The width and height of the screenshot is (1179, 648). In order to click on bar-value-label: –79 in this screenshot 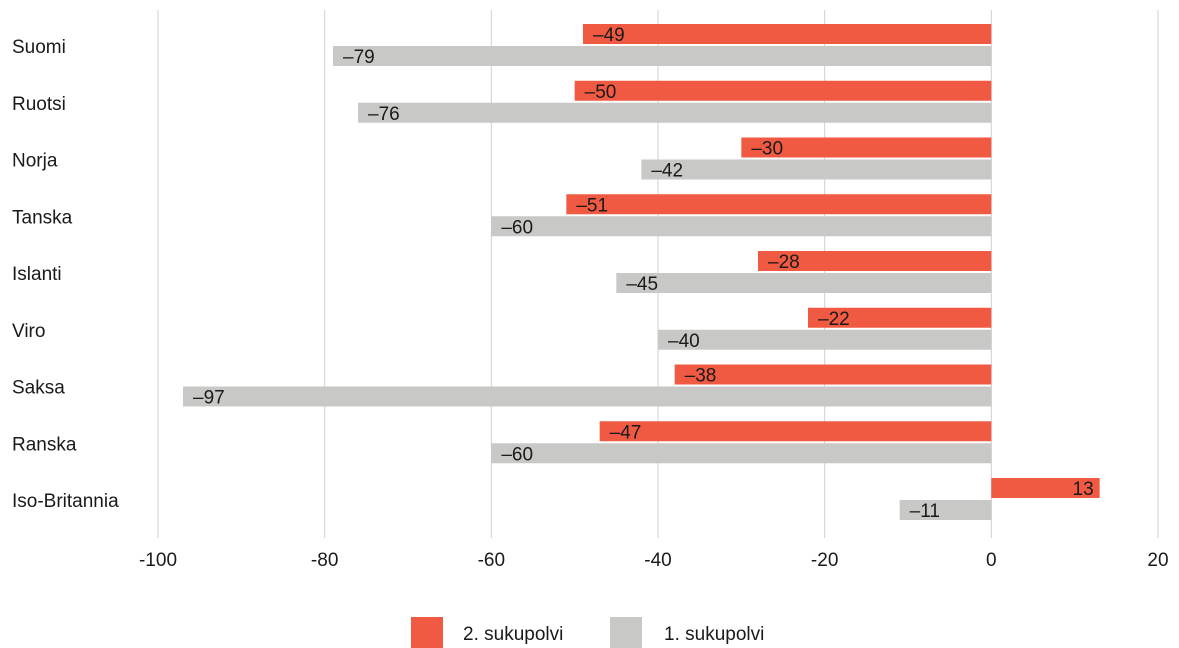, I will do `click(359, 57)`.